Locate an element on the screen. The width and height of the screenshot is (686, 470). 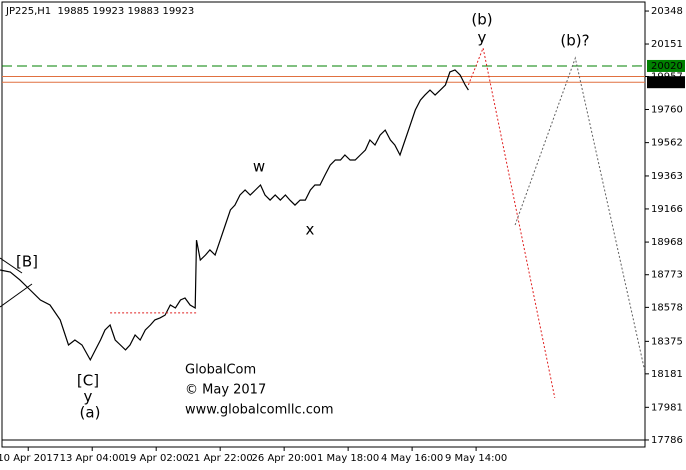
y-tick-label: 18773 is located at coordinates (667, 275).